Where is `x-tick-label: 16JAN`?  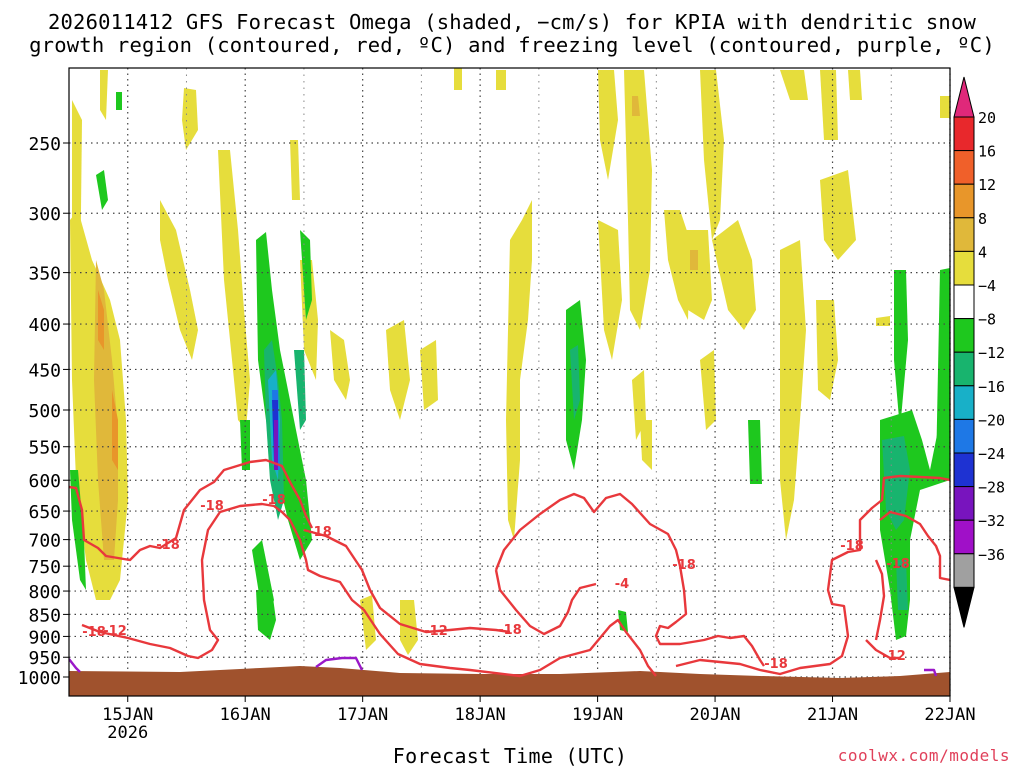 x-tick-label: 16JAN is located at coordinates (245, 715).